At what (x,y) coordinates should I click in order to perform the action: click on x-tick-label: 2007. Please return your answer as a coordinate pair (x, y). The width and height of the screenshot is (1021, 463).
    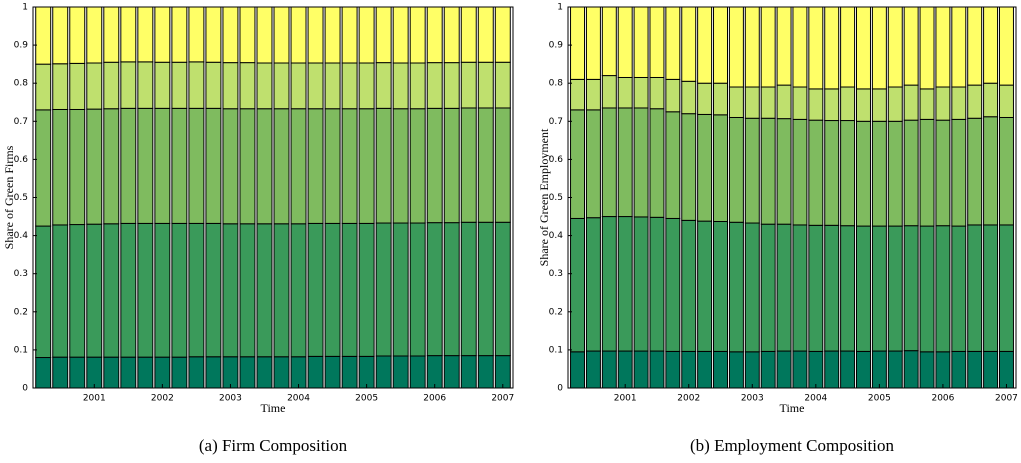
    Looking at the image, I should click on (502, 399).